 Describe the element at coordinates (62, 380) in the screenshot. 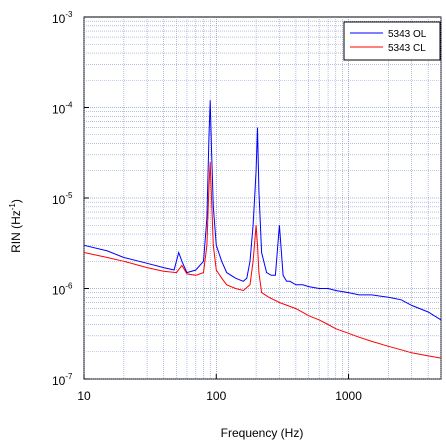

I see `y-tick-label: 10⁻⁷` at that location.